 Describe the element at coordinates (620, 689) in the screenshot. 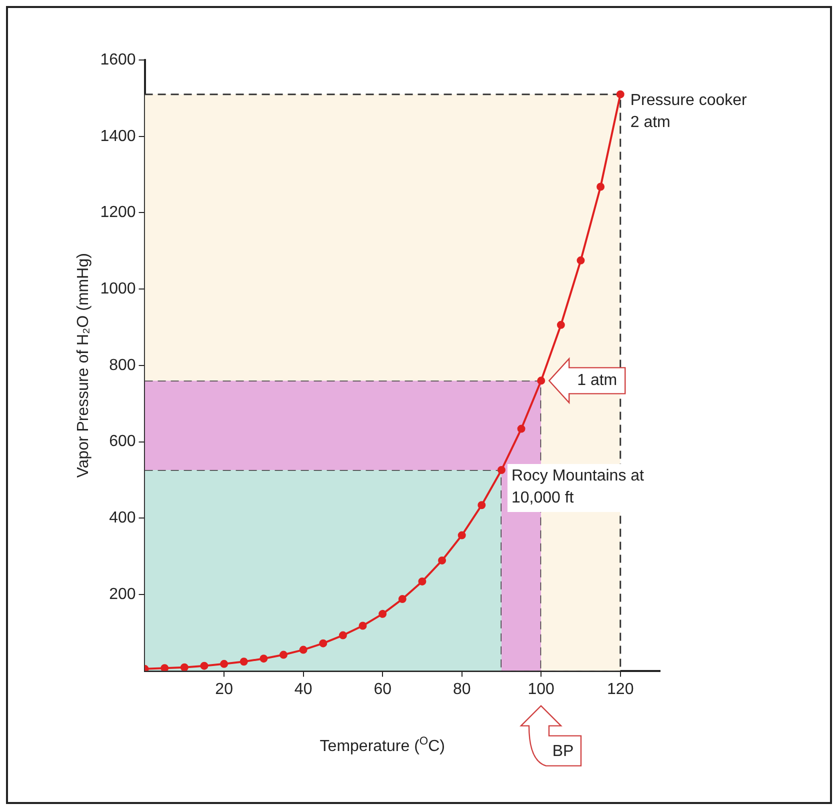

I see `x-tick-label: 120` at that location.